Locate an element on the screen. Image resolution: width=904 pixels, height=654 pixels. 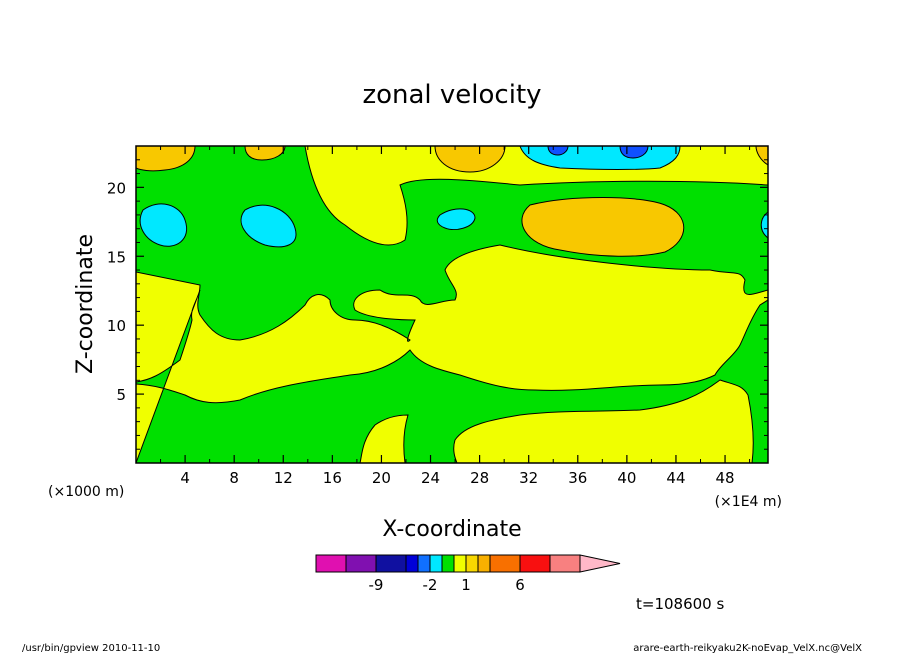
x-tick-label: 44 is located at coordinates (675, 478).